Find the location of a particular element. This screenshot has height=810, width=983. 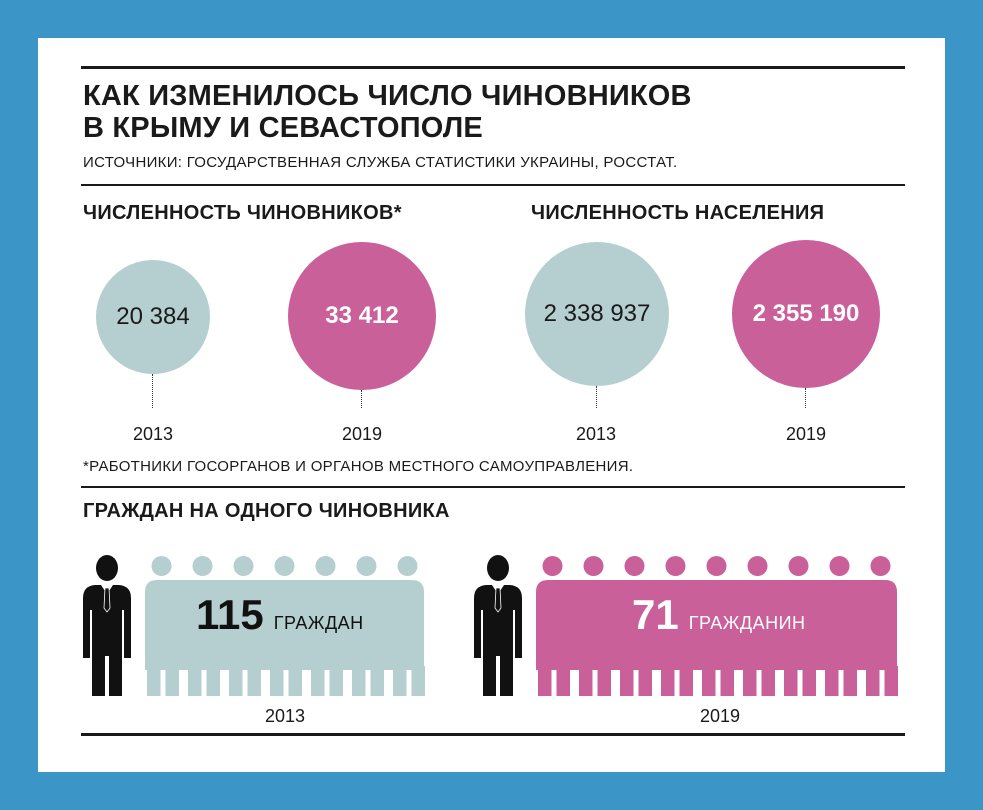

officials-2013-bubble: 20 384 is located at coordinates (153, 317).